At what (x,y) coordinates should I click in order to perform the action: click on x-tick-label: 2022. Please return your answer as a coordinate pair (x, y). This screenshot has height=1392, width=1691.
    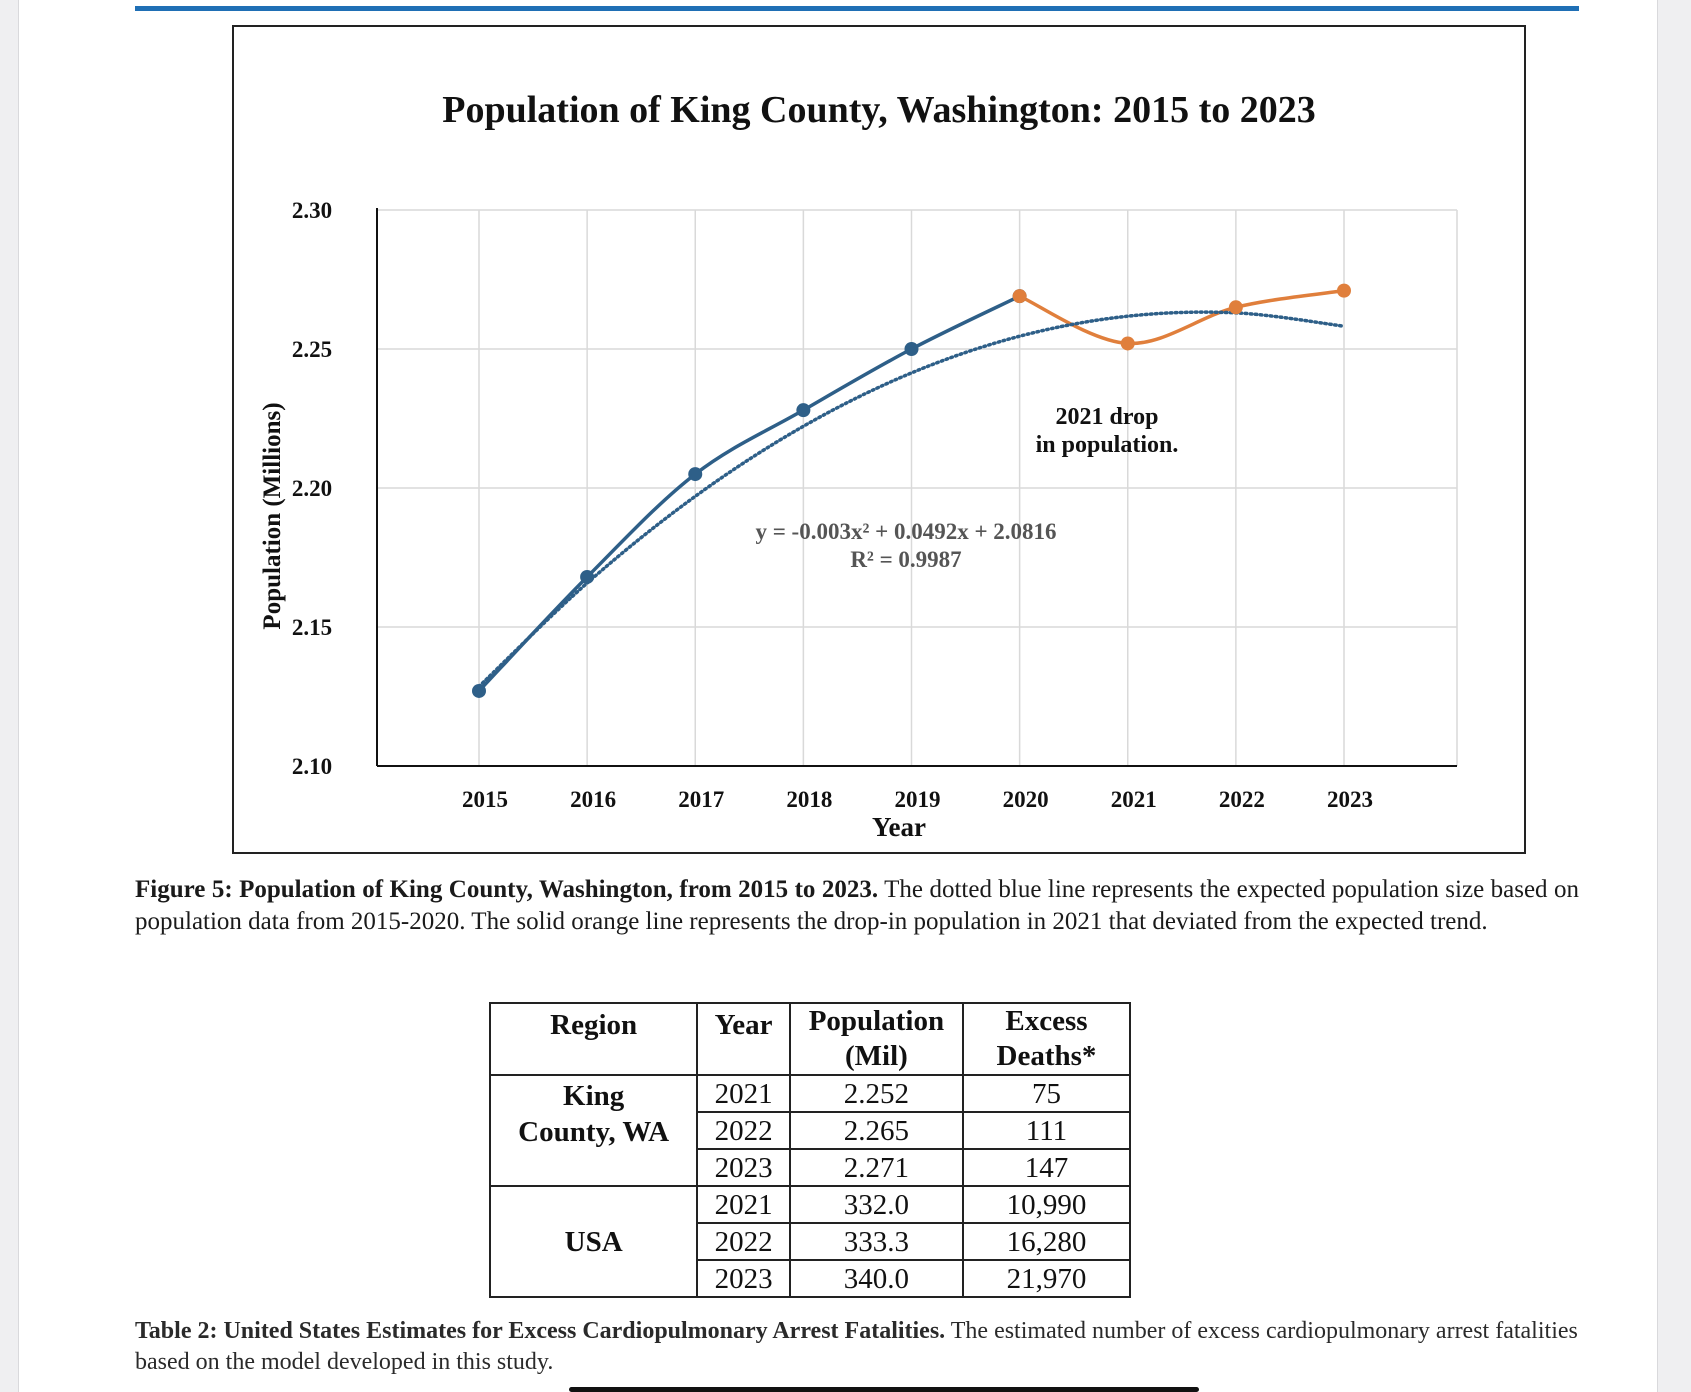
    Looking at the image, I should click on (1242, 799).